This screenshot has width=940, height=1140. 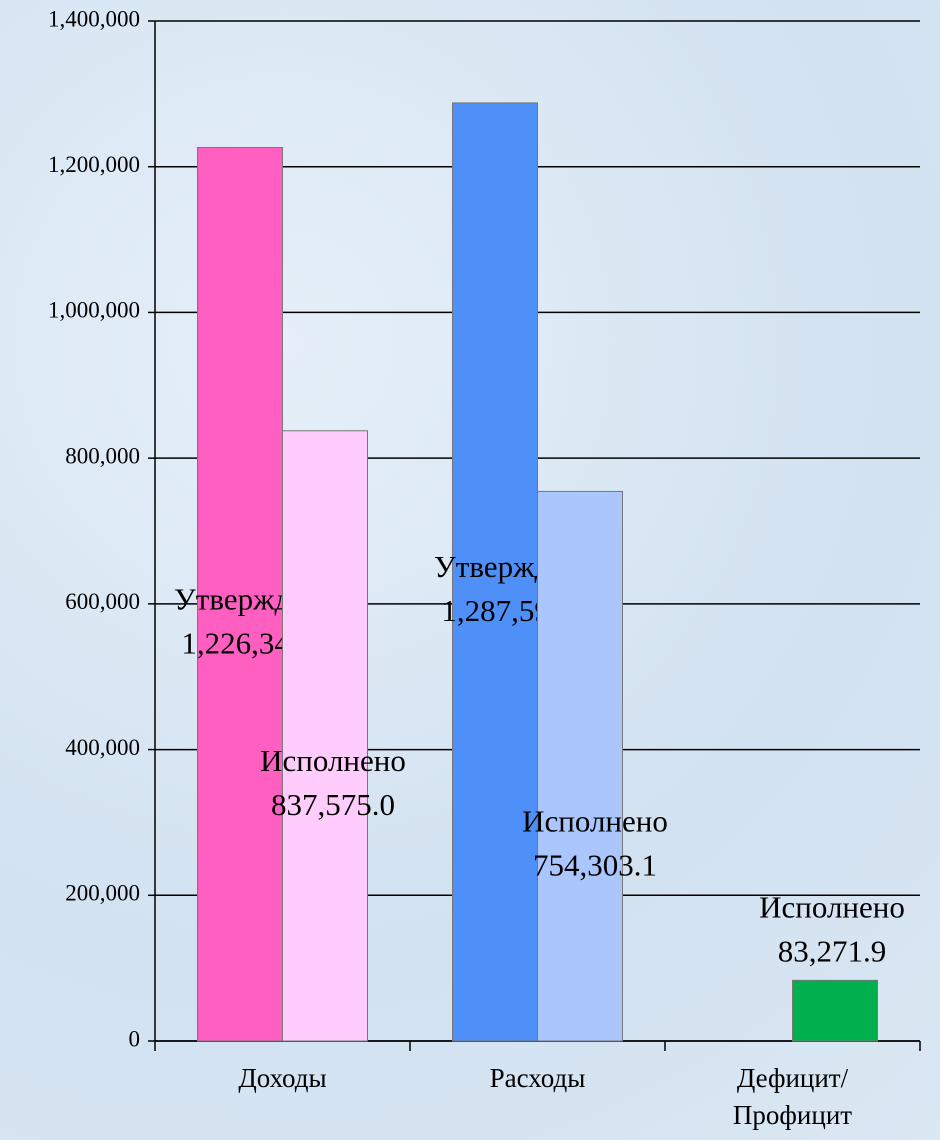 What do you see at coordinates (832, 950) in the screenshot?
I see `data-label: 83,271.9` at bounding box center [832, 950].